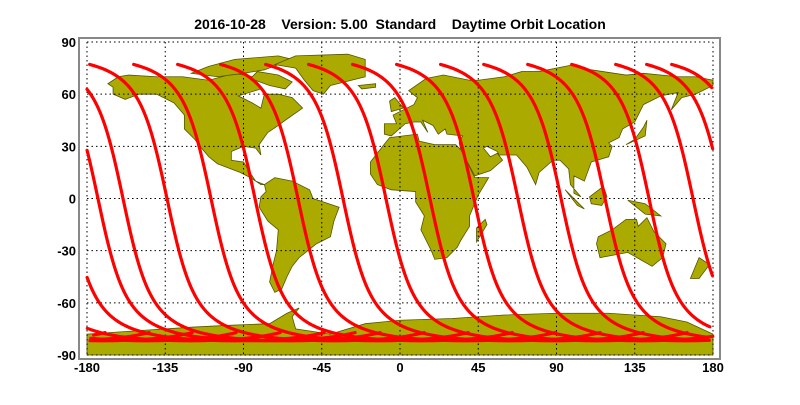 The image size is (800, 405). What do you see at coordinates (397, 105) in the screenshot?
I see `land-uk` at bounding box center [397, 105].